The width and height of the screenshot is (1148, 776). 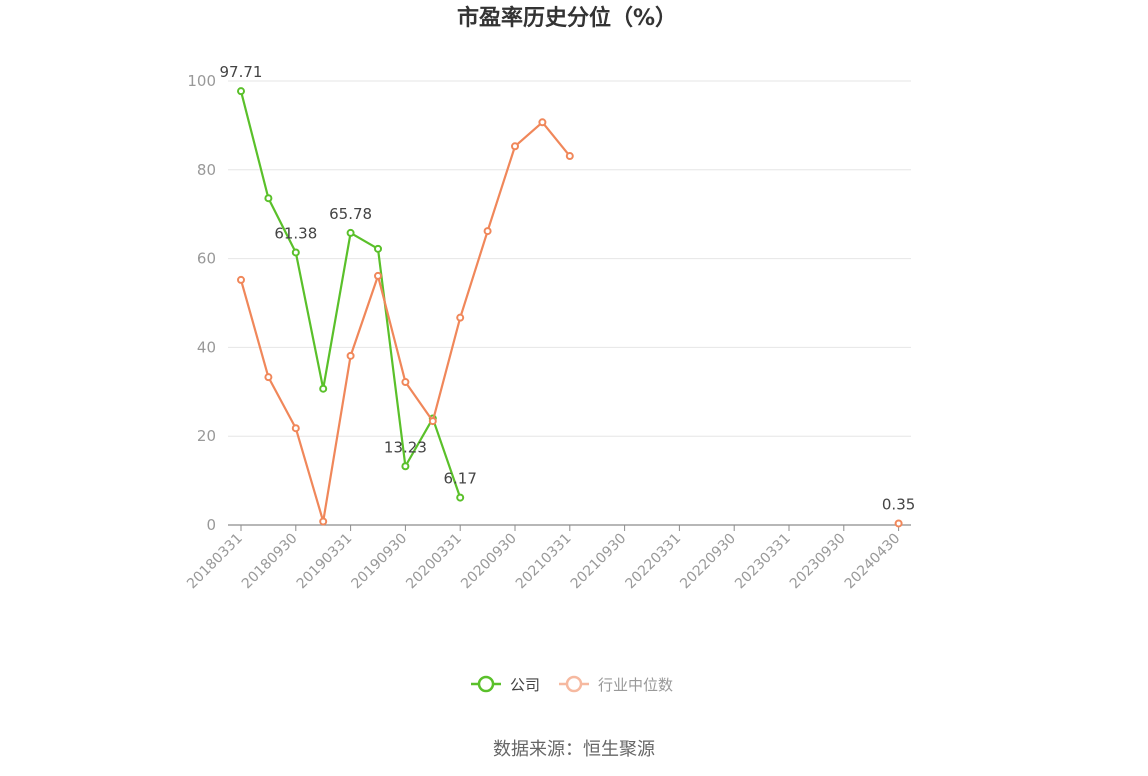 What do you see at coordinates (206, 170) in the screenshot?
I see `y-tick-label: 80` at bounding box center [206, 170].